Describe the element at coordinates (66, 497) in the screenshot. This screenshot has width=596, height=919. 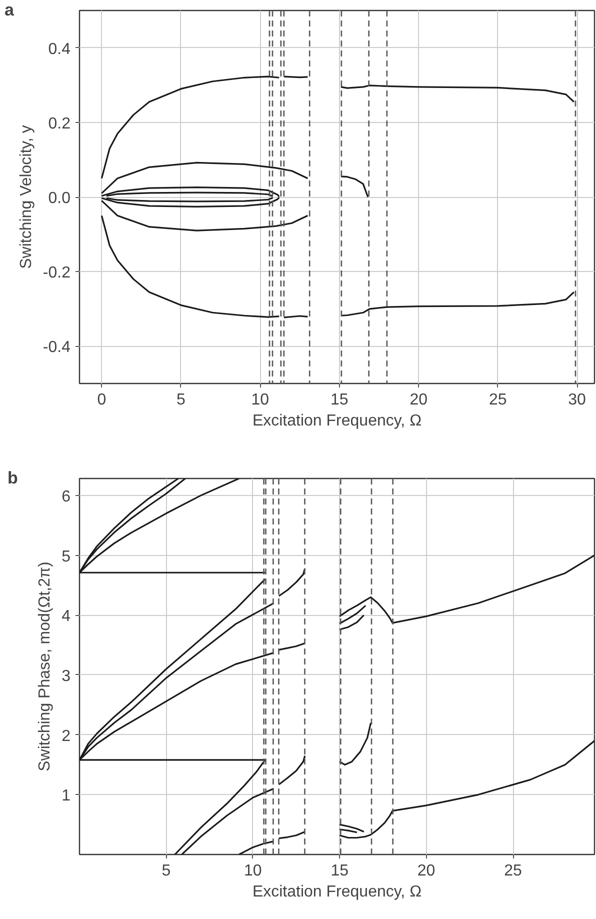
I see `y-tick-label: 6` at that location.